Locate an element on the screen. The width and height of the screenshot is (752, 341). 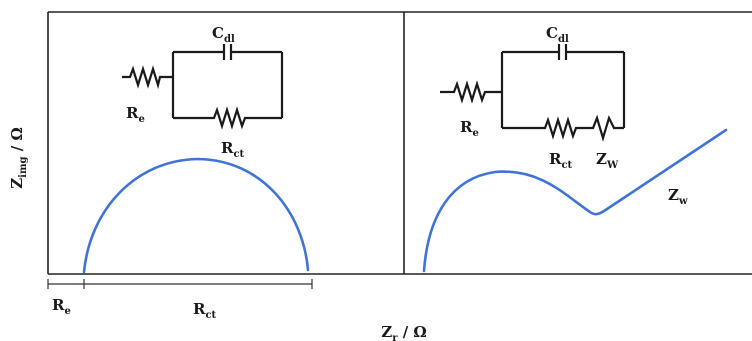
below-axis-re-label: Re is located at coordinates (61, 306).